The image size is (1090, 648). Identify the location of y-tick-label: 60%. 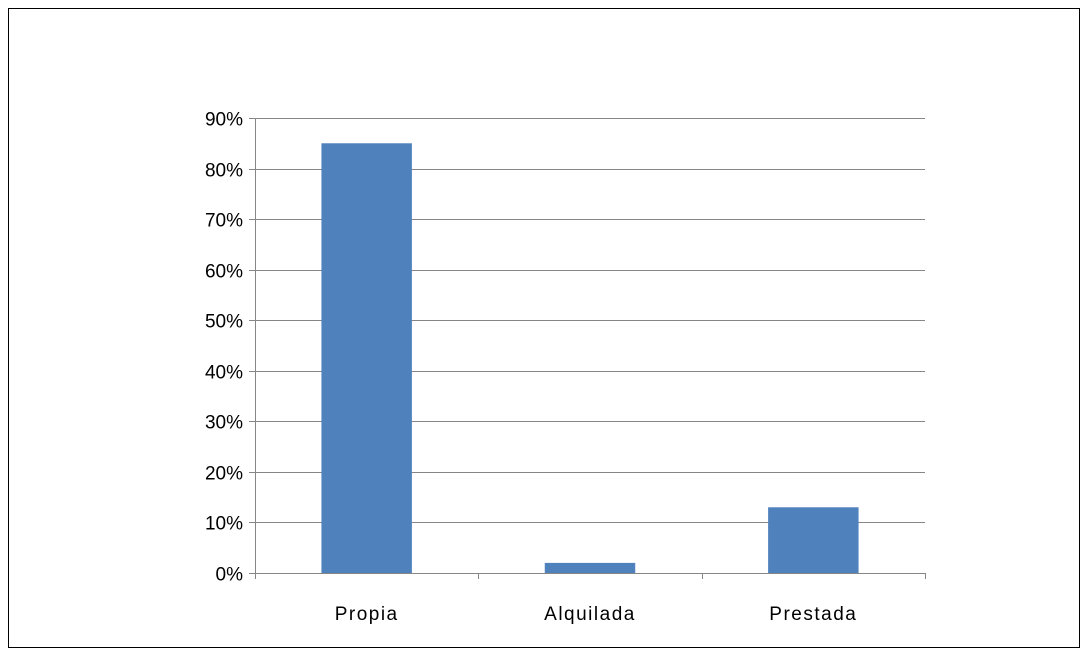
(224, 272).